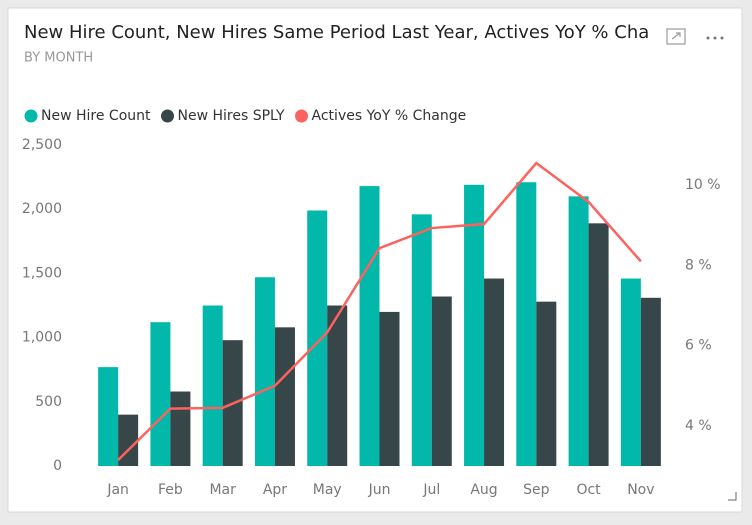 The width and height of the screenshot is (752, 525). What do you see at coordinates (640, 490) in the screenshot?
I see `x-tick-label: Nov` at bounding box center [640, 490].